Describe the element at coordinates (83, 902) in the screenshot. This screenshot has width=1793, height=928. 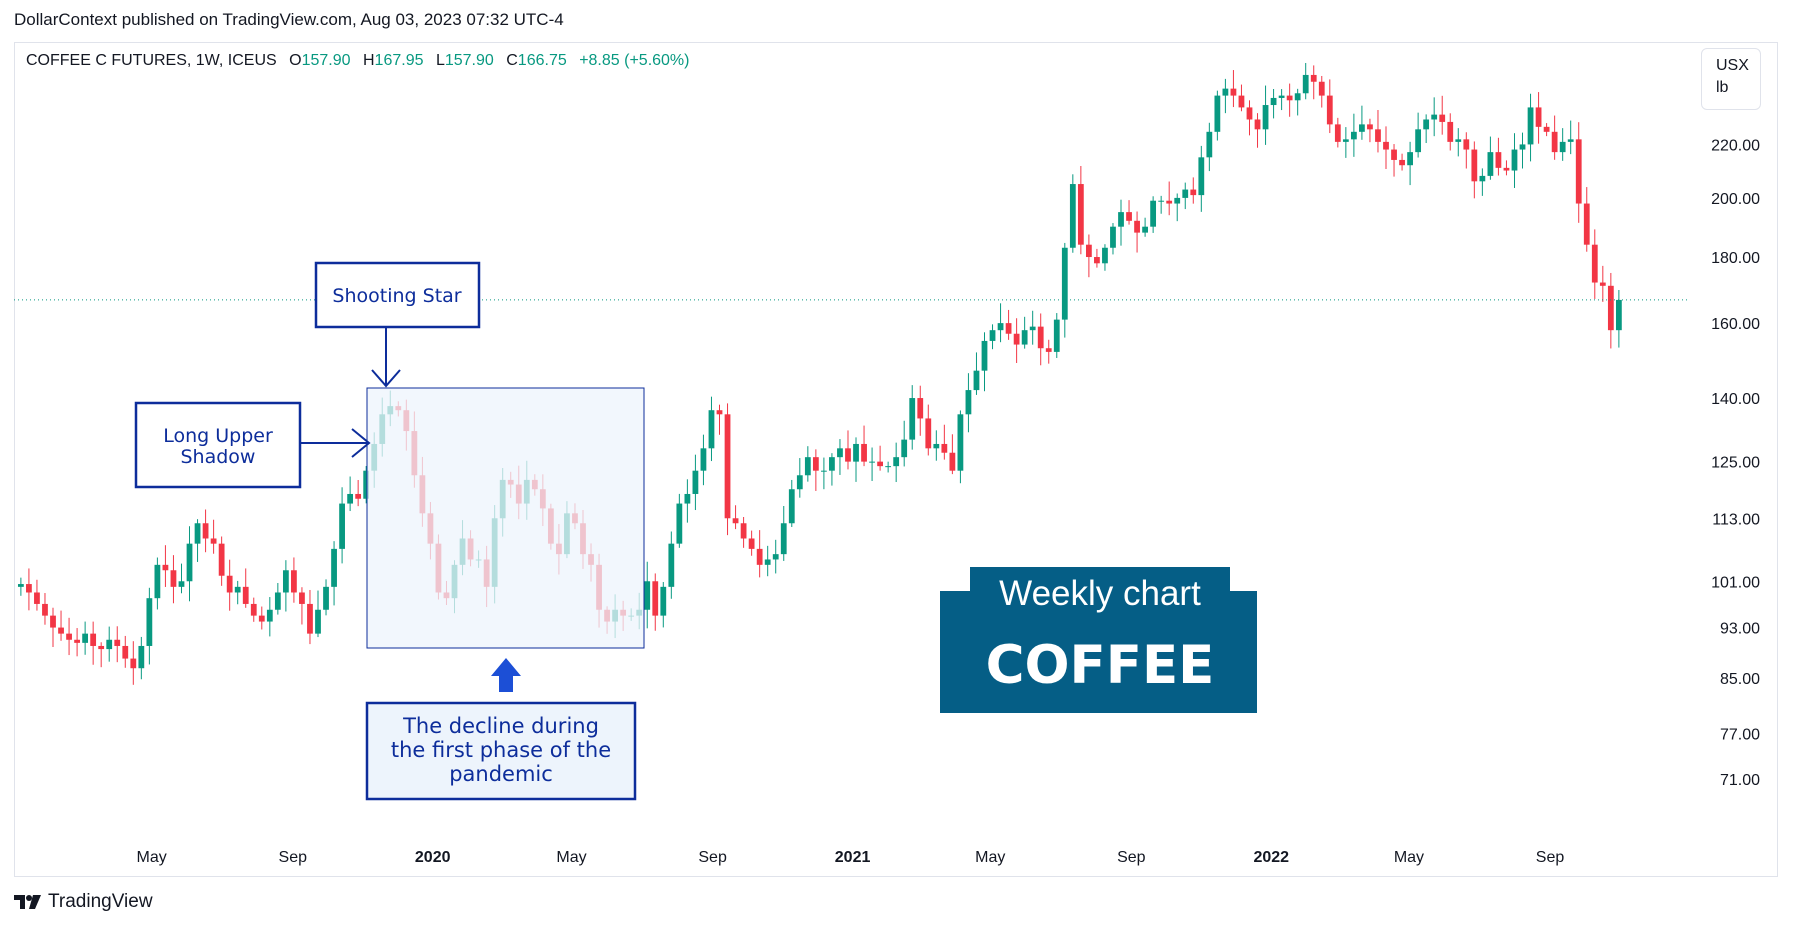
I see `footer-logo: TradingView` at that location.